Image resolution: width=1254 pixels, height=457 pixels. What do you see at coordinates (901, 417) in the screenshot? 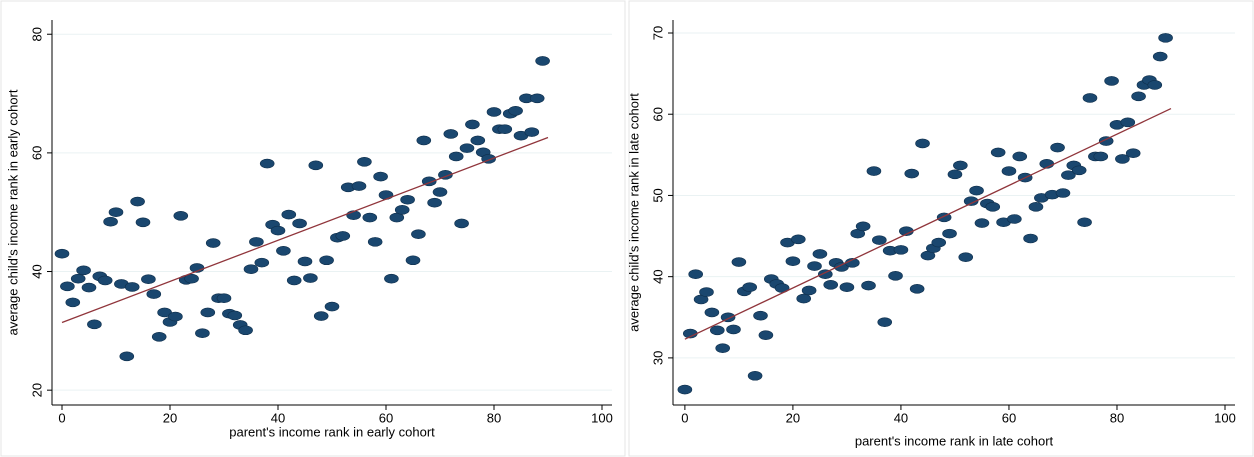
I see `x-tick-label: 40` at bounding box center [901, 417].